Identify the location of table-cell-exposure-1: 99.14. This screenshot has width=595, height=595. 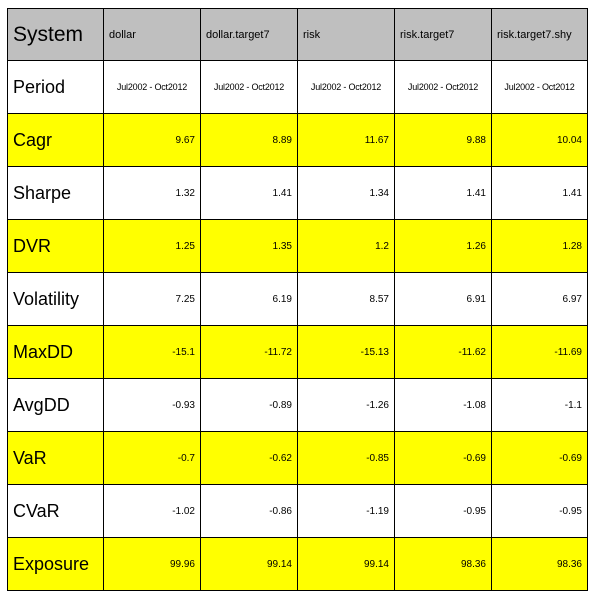
(249, 564).